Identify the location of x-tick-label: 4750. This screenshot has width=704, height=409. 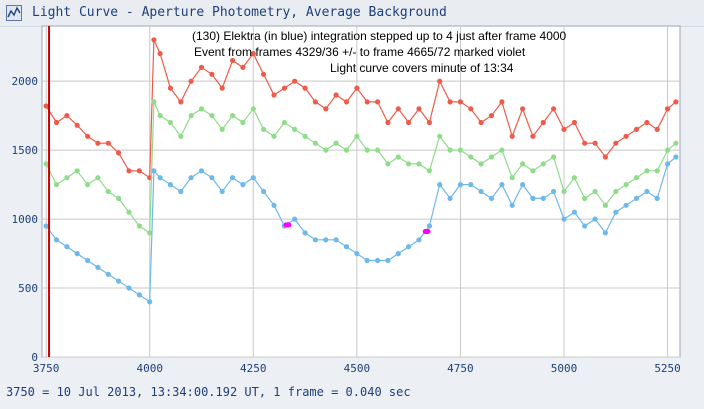
(460, 368).